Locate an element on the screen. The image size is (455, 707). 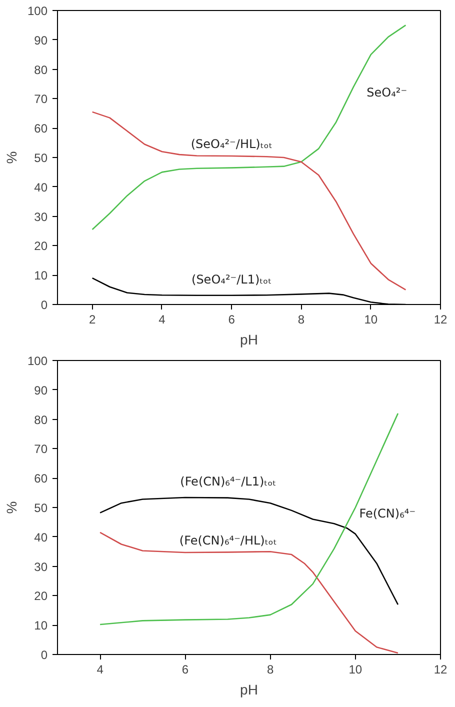
series-label: Fe(CN)₆⁴⁻ is located at coordinates (387, 513).